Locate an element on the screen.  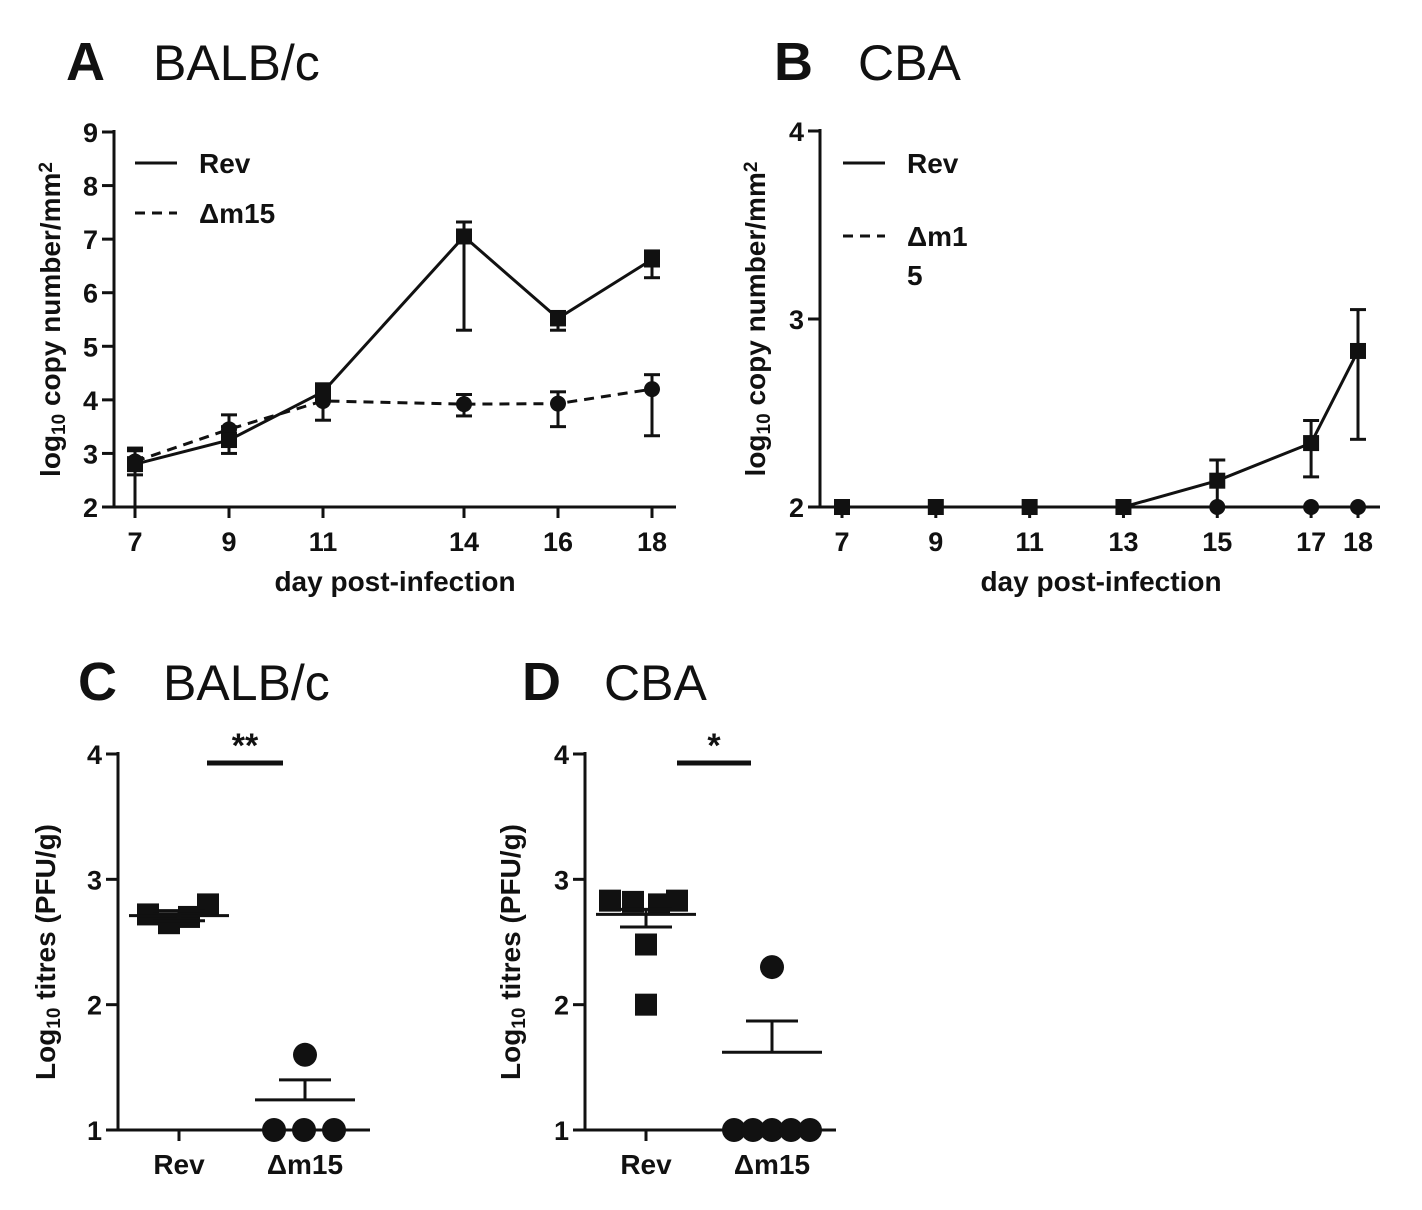
panel-label: B is located at coordinates (793, 62).